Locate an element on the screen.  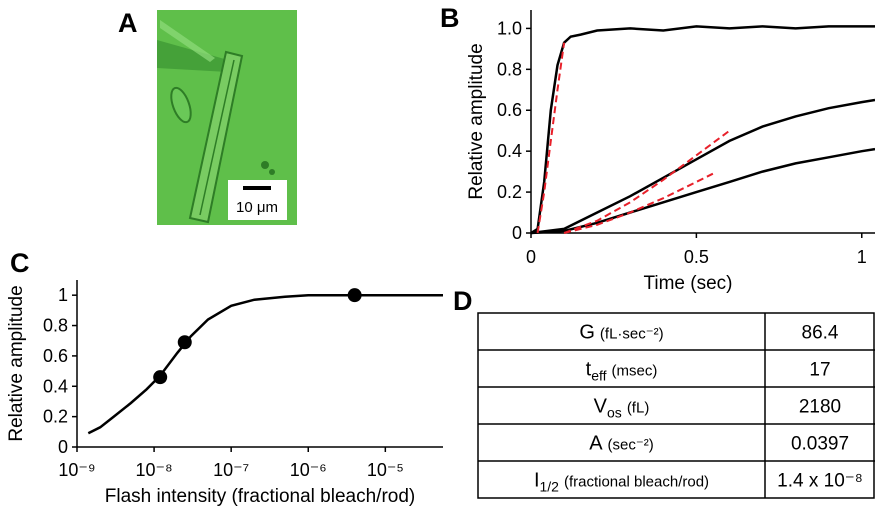
table-value: 17 is located at coordinates (819, 370).